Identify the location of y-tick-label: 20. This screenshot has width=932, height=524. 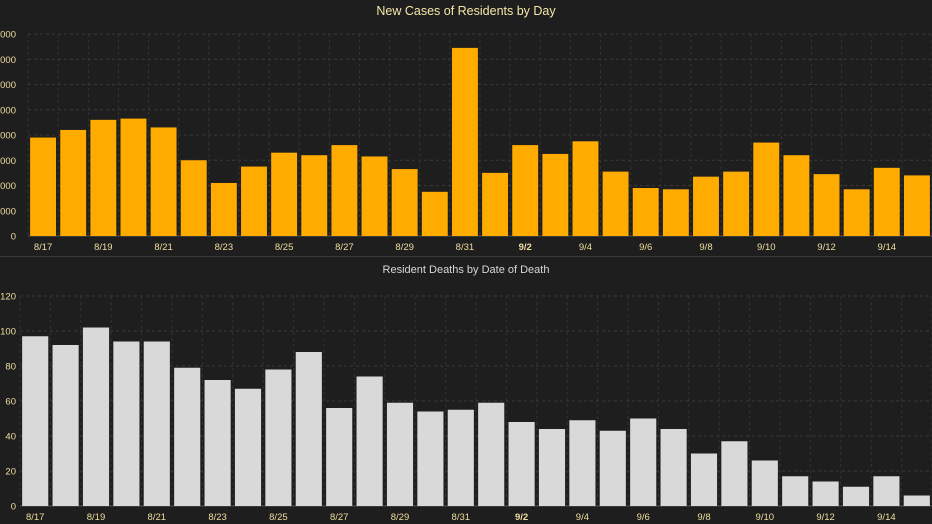
(10, 472).